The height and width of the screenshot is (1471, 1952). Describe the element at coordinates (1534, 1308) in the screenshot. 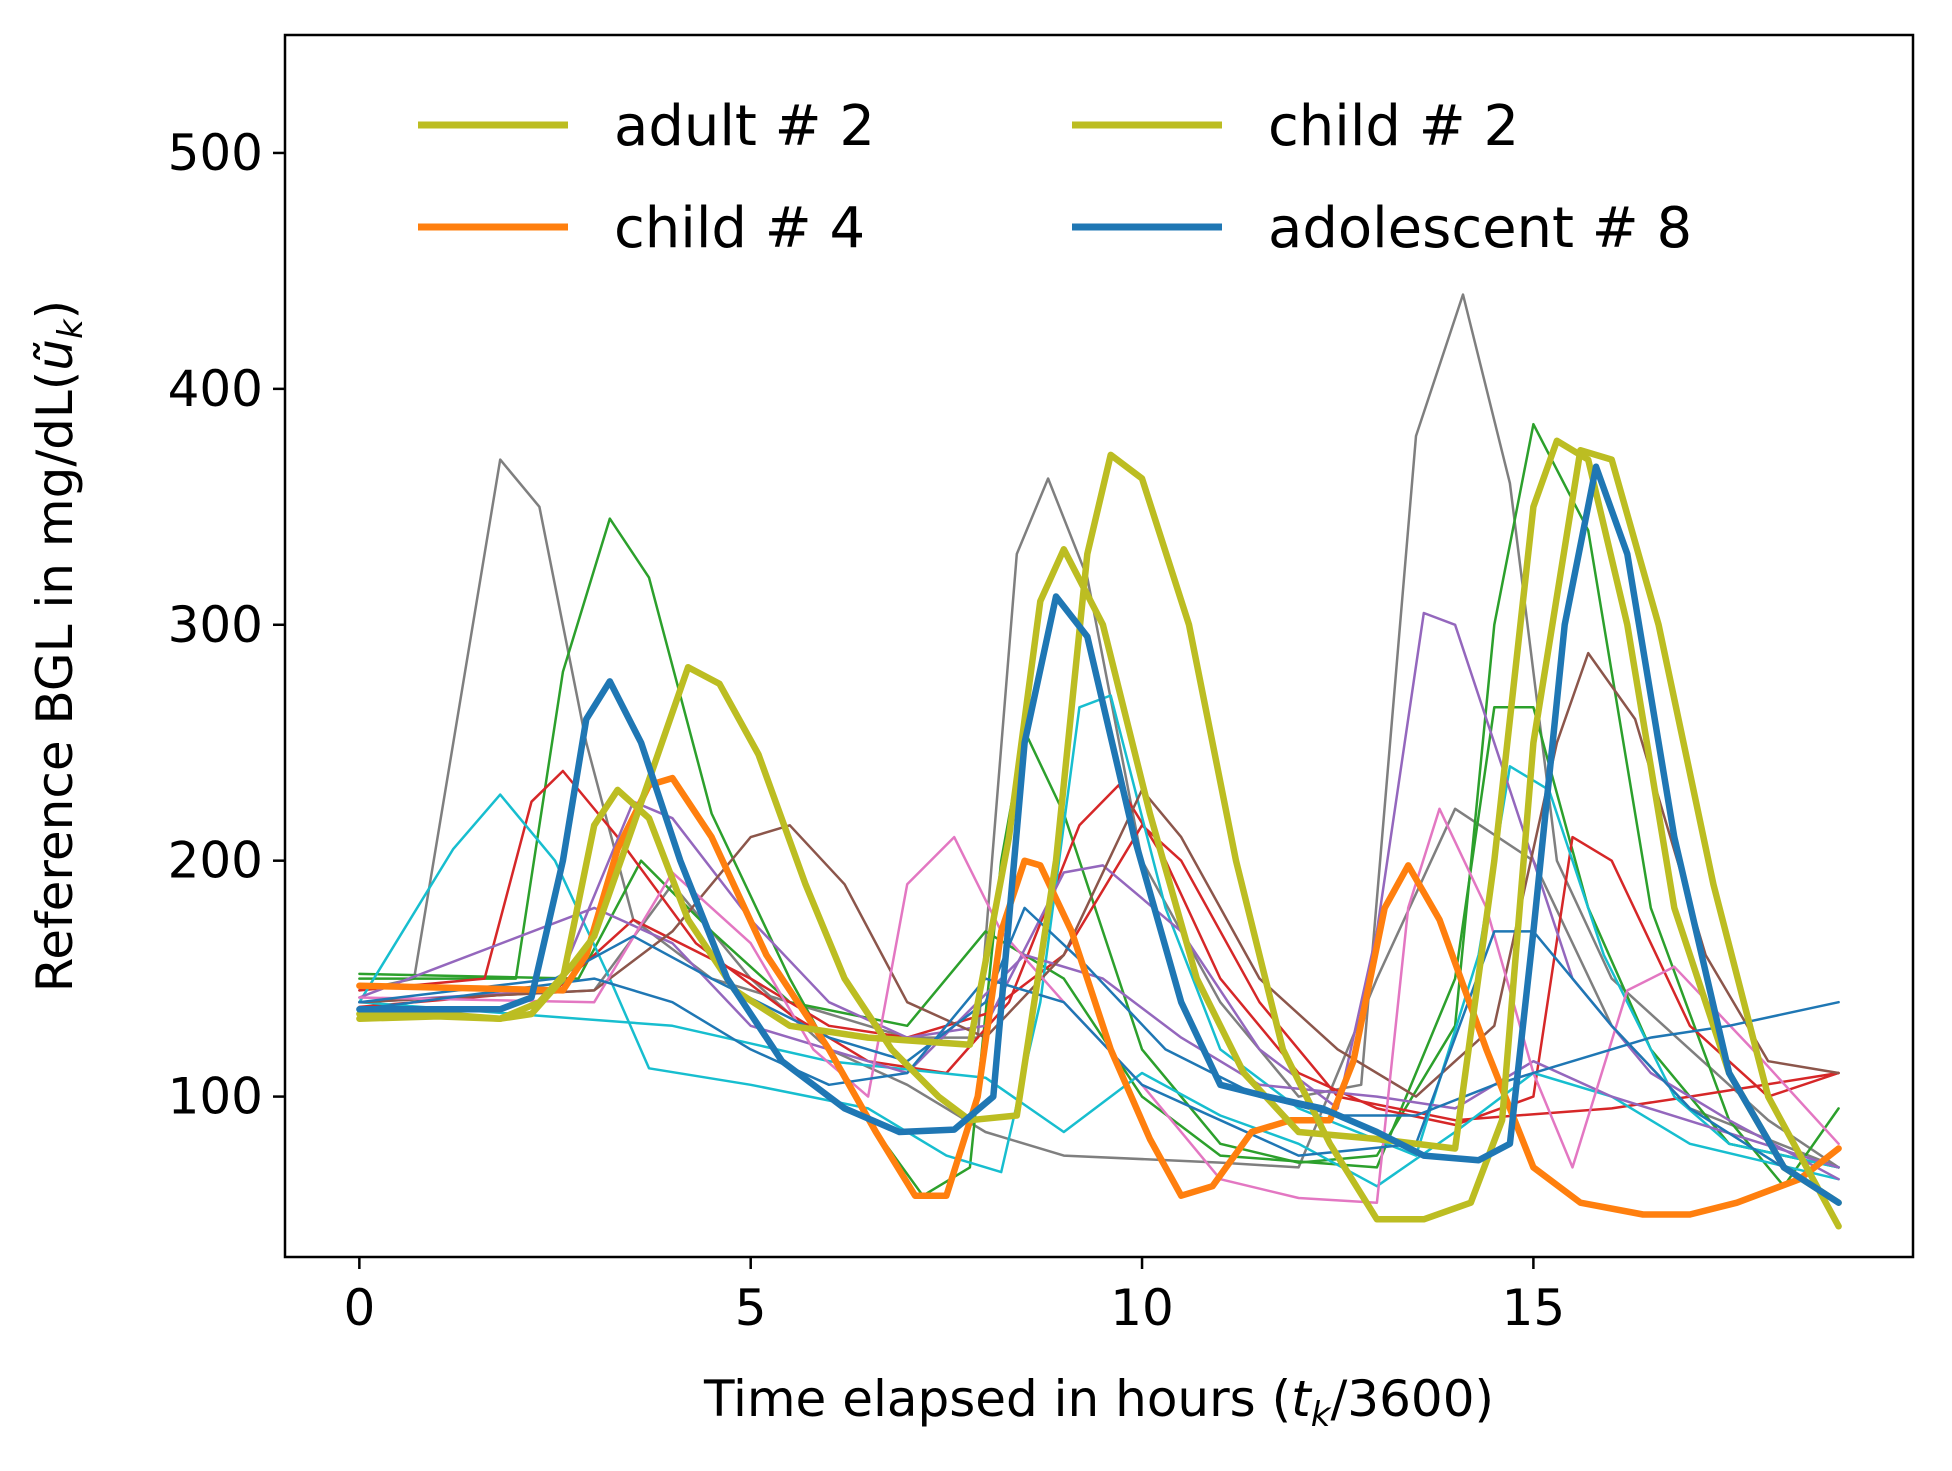

I see `x-tick-label-15: 15` at that location.